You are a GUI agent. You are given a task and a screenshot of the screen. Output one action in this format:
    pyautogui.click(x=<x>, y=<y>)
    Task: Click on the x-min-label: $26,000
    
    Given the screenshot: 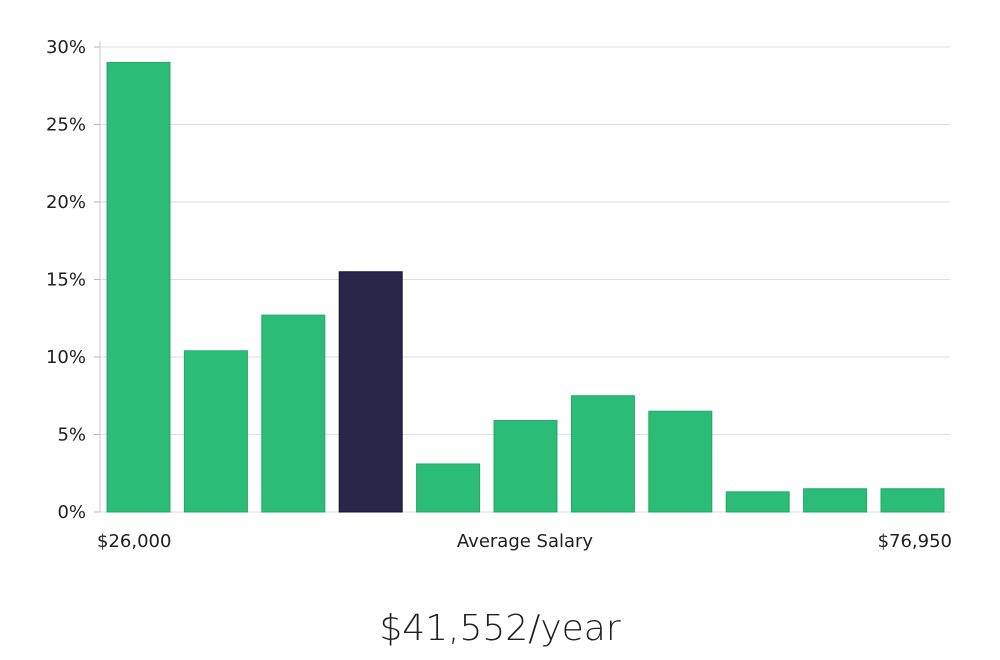 What is the action you would take?
    pyautogui.click(x=134, y=541)
    